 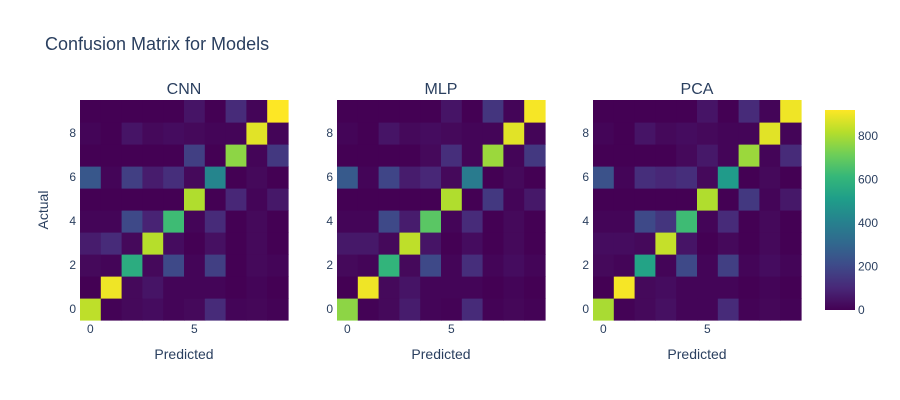 What do you see at coordinates (861, 310) in the screenshot?
I see `colorbar-tick-label: 0` at bounding box center [861, 310].